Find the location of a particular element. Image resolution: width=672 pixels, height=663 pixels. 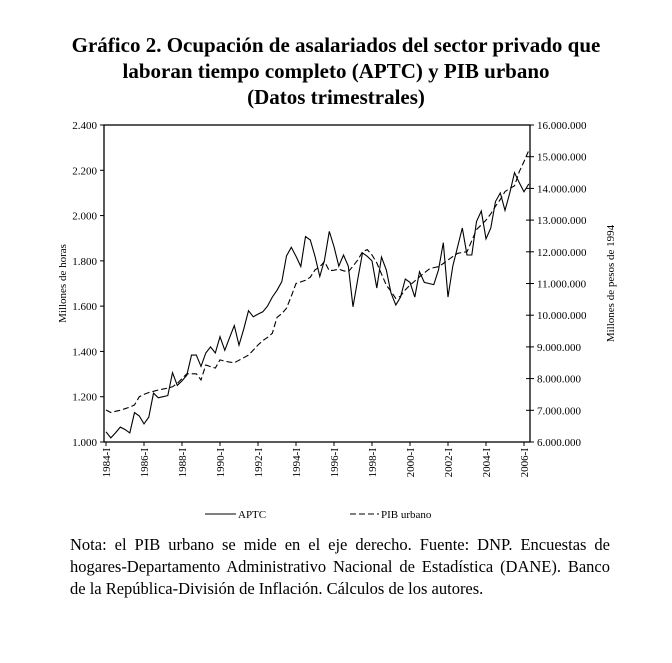

y-left-tick-label: 1.600 is located at coordinates (84, 307).